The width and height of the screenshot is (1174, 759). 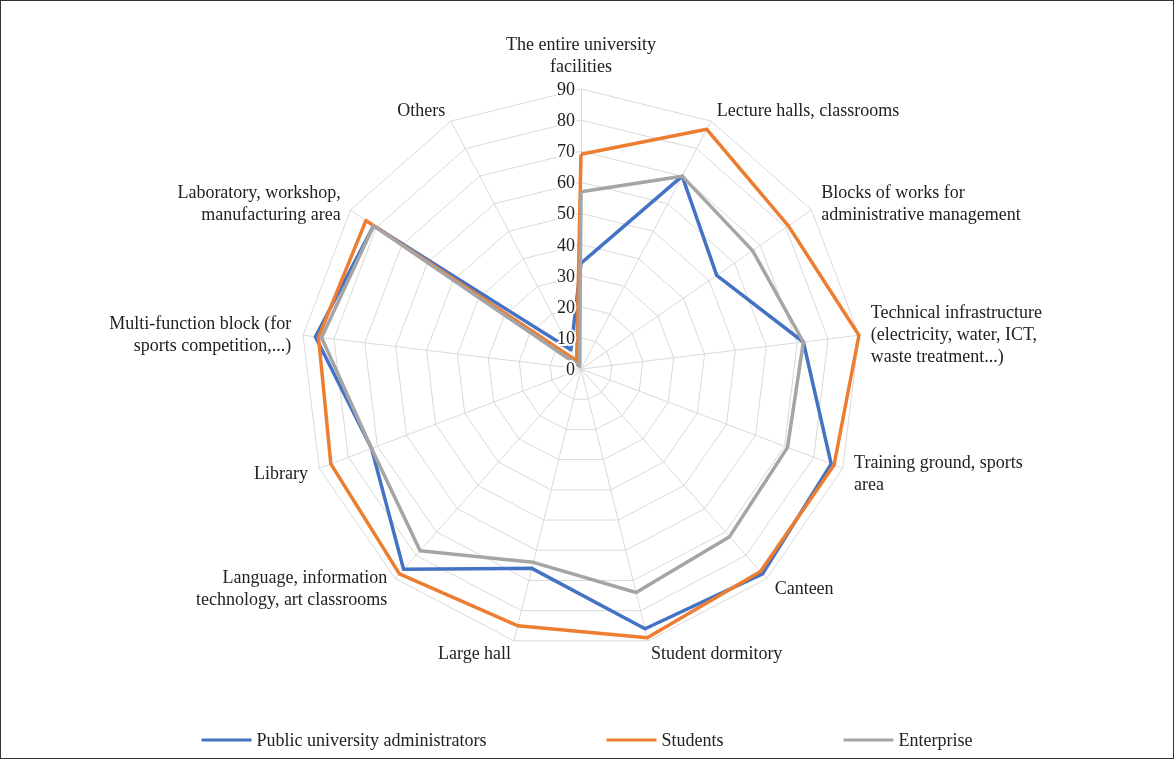 What do you see at coordinates (566, 275) in the screenshot?
I see `y-tick-label: 30` at bounding box center [566, 275].